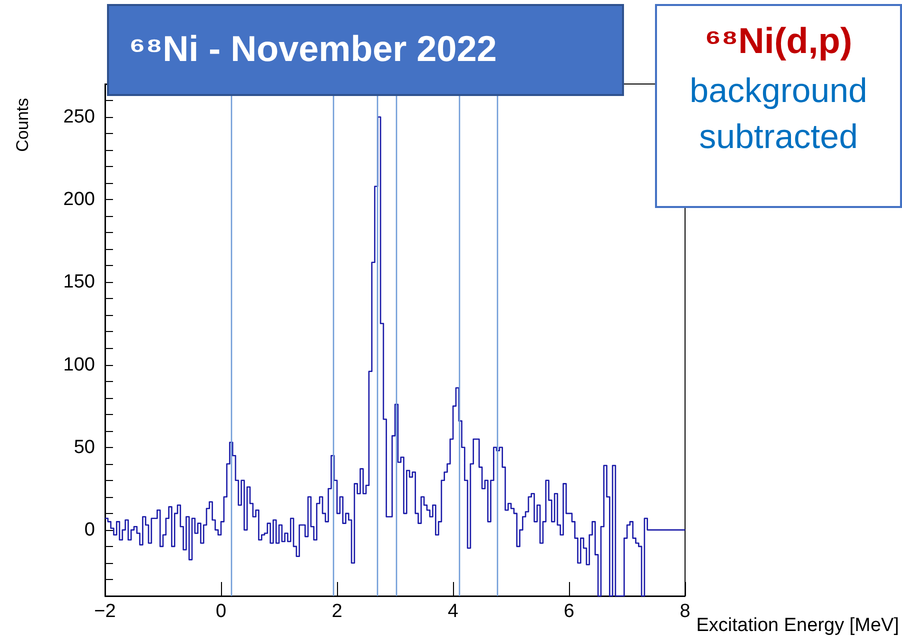  Describe the element at coordinates (778, 106) in the screenshot. I see `note-box: ⁶⁸Ni(d,p) background subtracted` at that location.